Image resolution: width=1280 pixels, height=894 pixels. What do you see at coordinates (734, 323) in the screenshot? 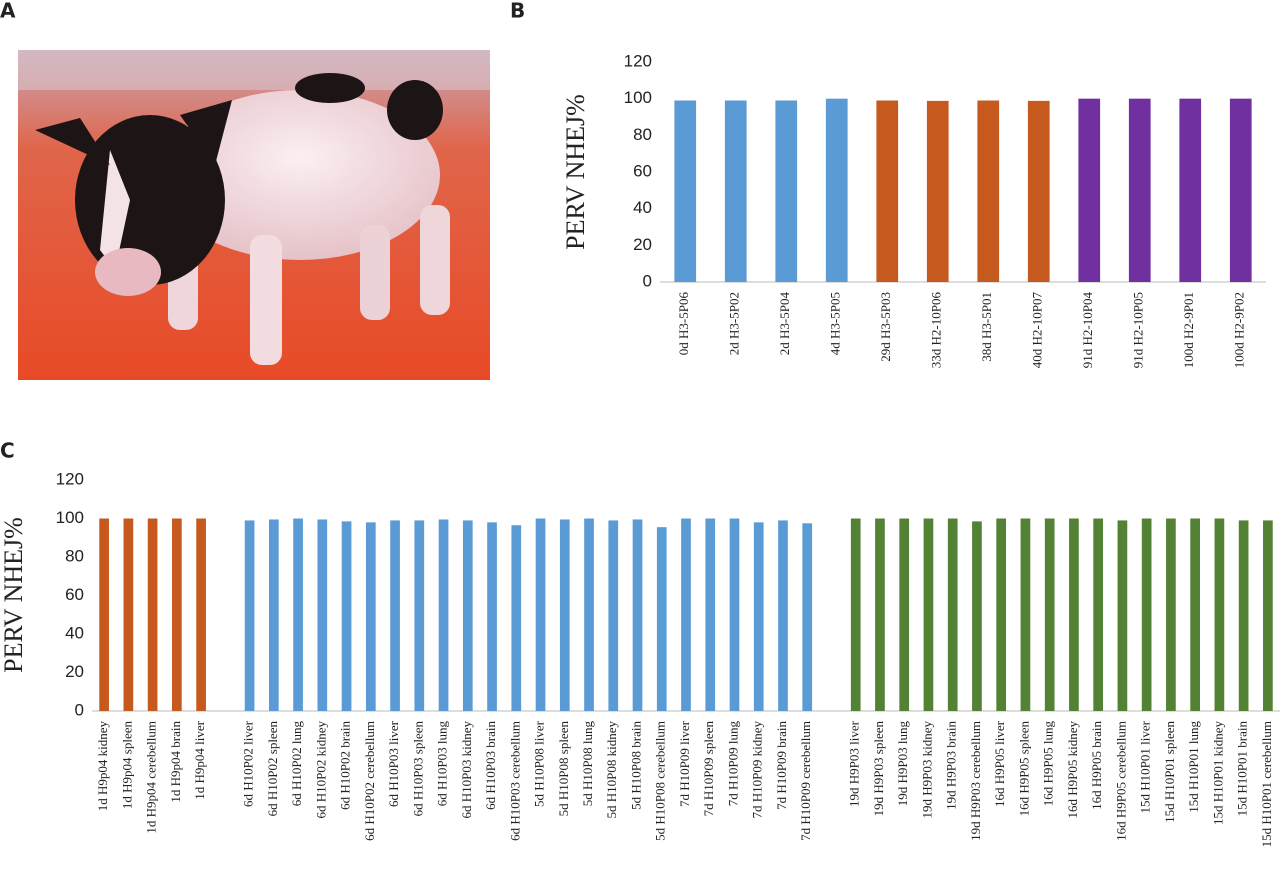
I see `x-tick-label: 2d H3-5P02` at bounding box center [734, 323].